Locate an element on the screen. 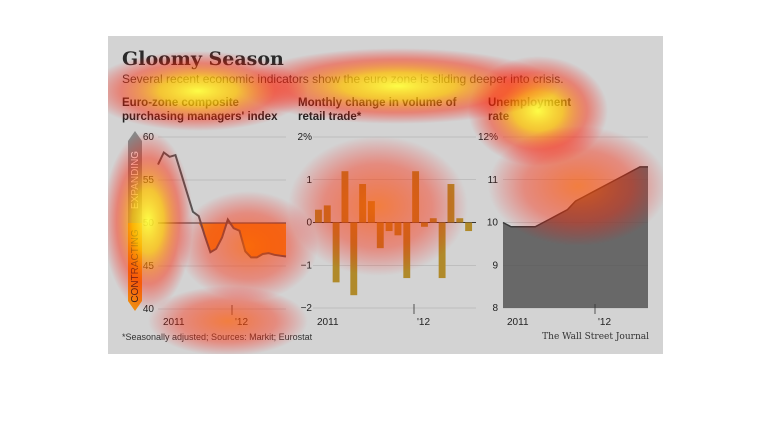  unemp-area is located at coordinates (575, 237).